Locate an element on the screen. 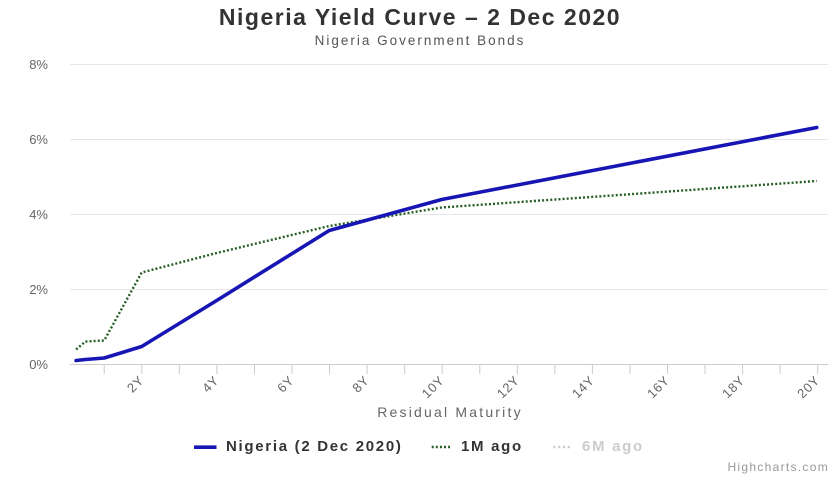 Image resolution: width=840 pixels, height=481 pixels. svg-text:Nigeria Yield Curve – 2 Dec 20: Nigeria Yield Curve – 2 Dec 2020 is located at coordinates (420, 17).